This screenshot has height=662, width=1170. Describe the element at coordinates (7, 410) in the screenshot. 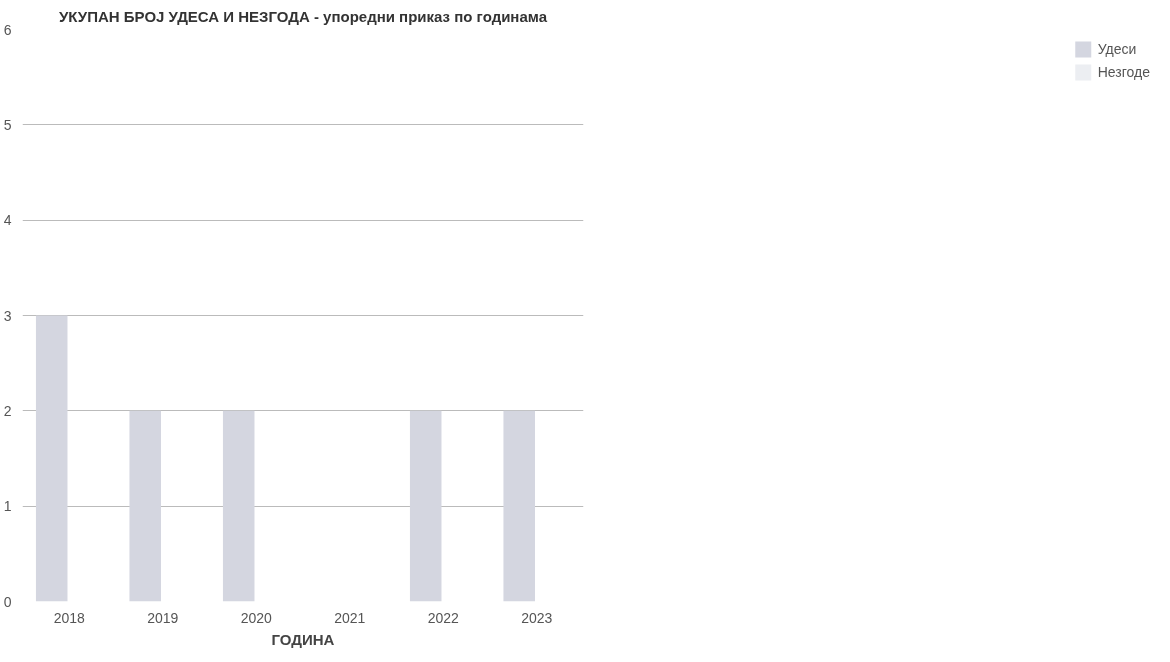

I see `y-tick-label: 2` at that location.